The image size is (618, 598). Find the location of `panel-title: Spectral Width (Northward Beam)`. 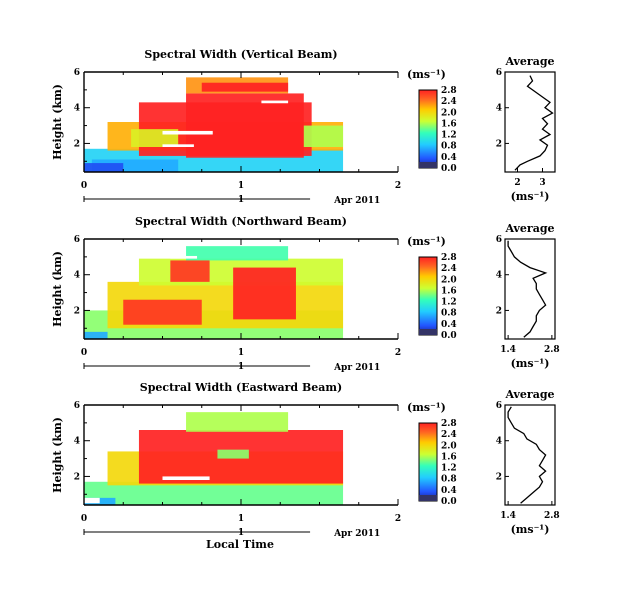

panel-title: Spectral Width (Northward Beam) is located at coordinates (241, 221).